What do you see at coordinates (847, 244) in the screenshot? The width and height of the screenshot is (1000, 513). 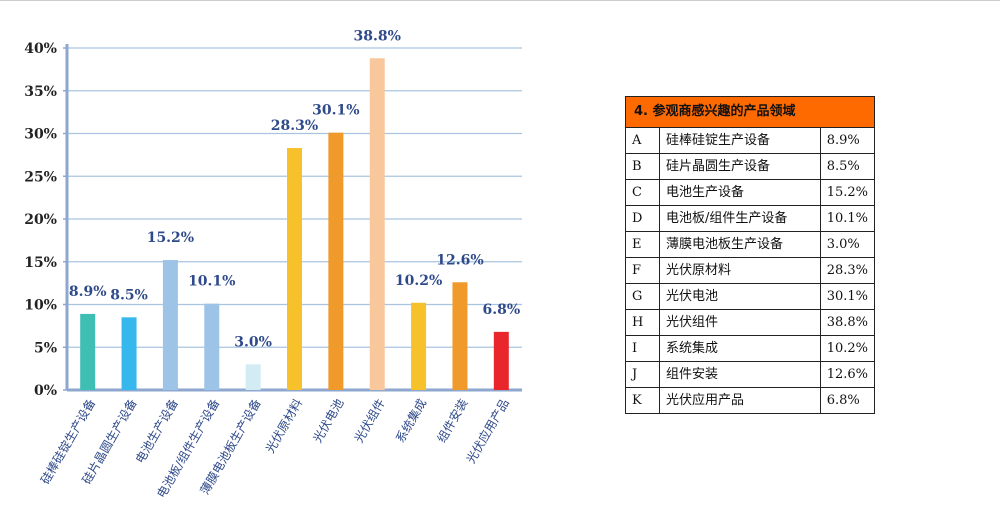 I see `row-value: 3.0%` at bounding box center [847, 244].